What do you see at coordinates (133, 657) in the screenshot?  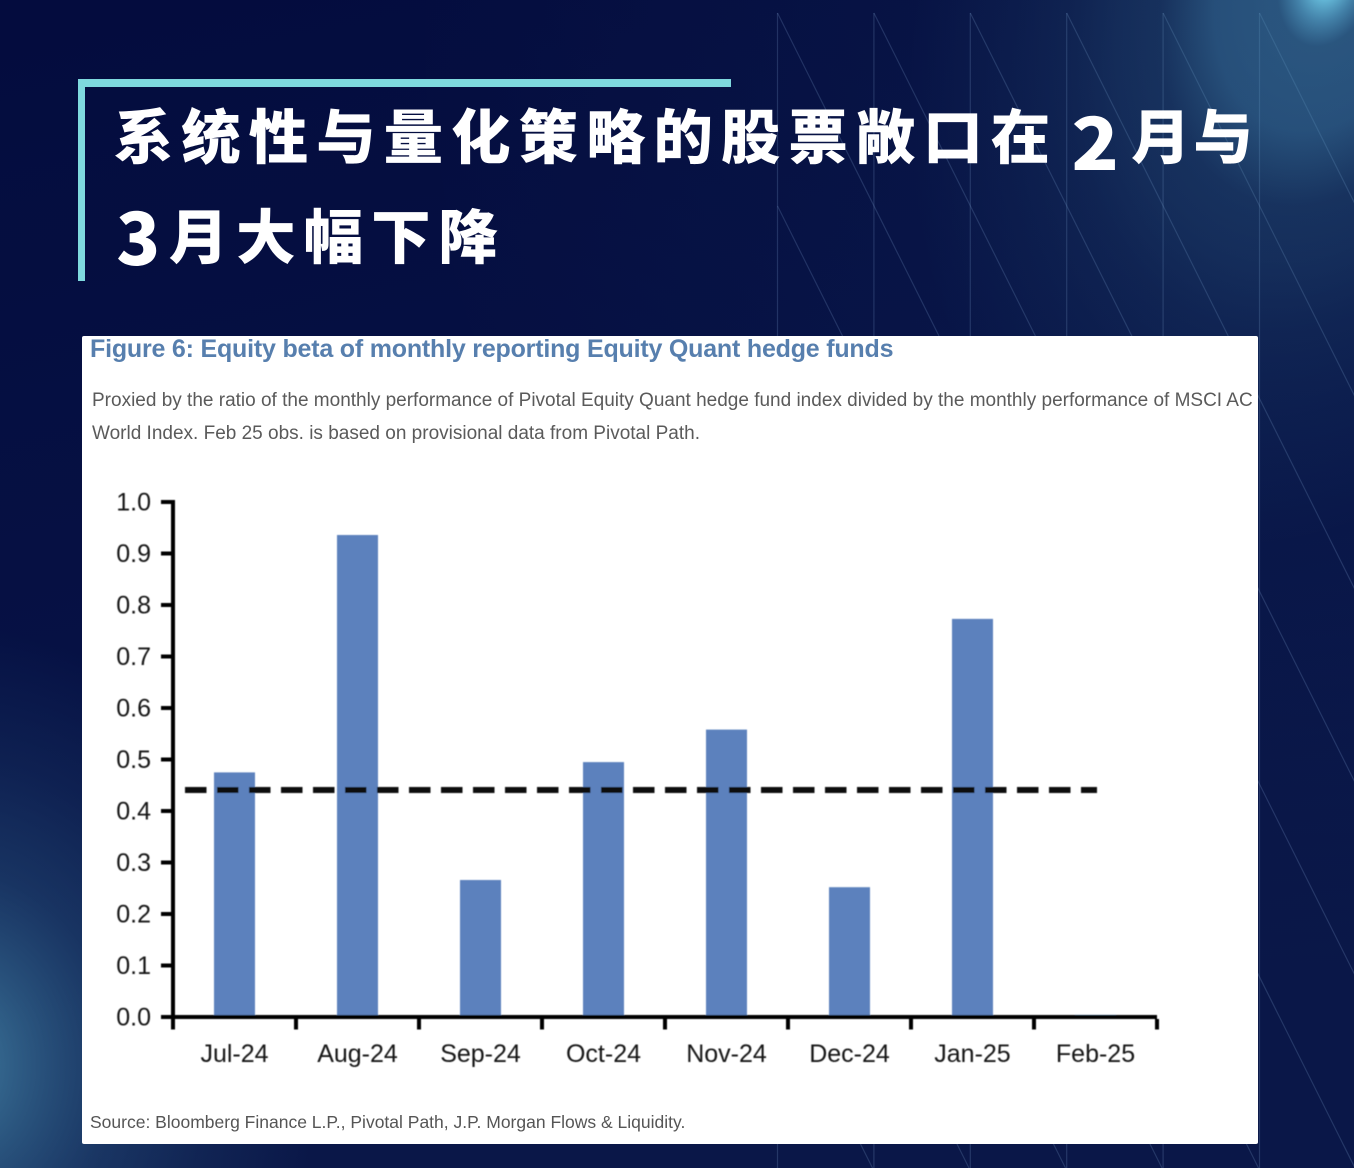 I see `svg-text: 0.7` at bounding box center [133, 657].